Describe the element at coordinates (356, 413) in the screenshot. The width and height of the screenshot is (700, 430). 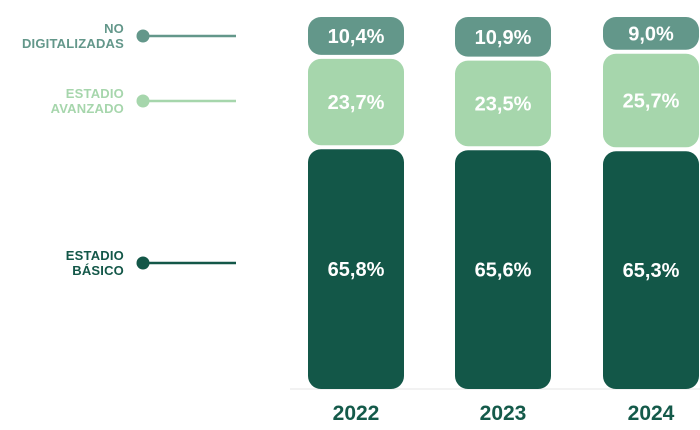
I see `x-tick-label-2022: 2022` at that location.